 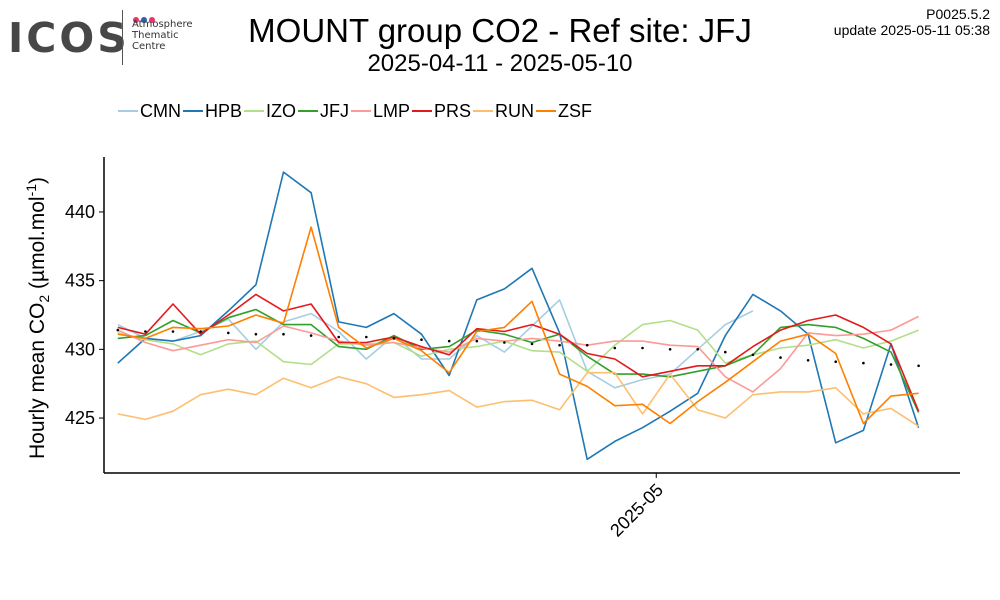 I want to click on legend-label: JFJ, so click(x=335, y=111).